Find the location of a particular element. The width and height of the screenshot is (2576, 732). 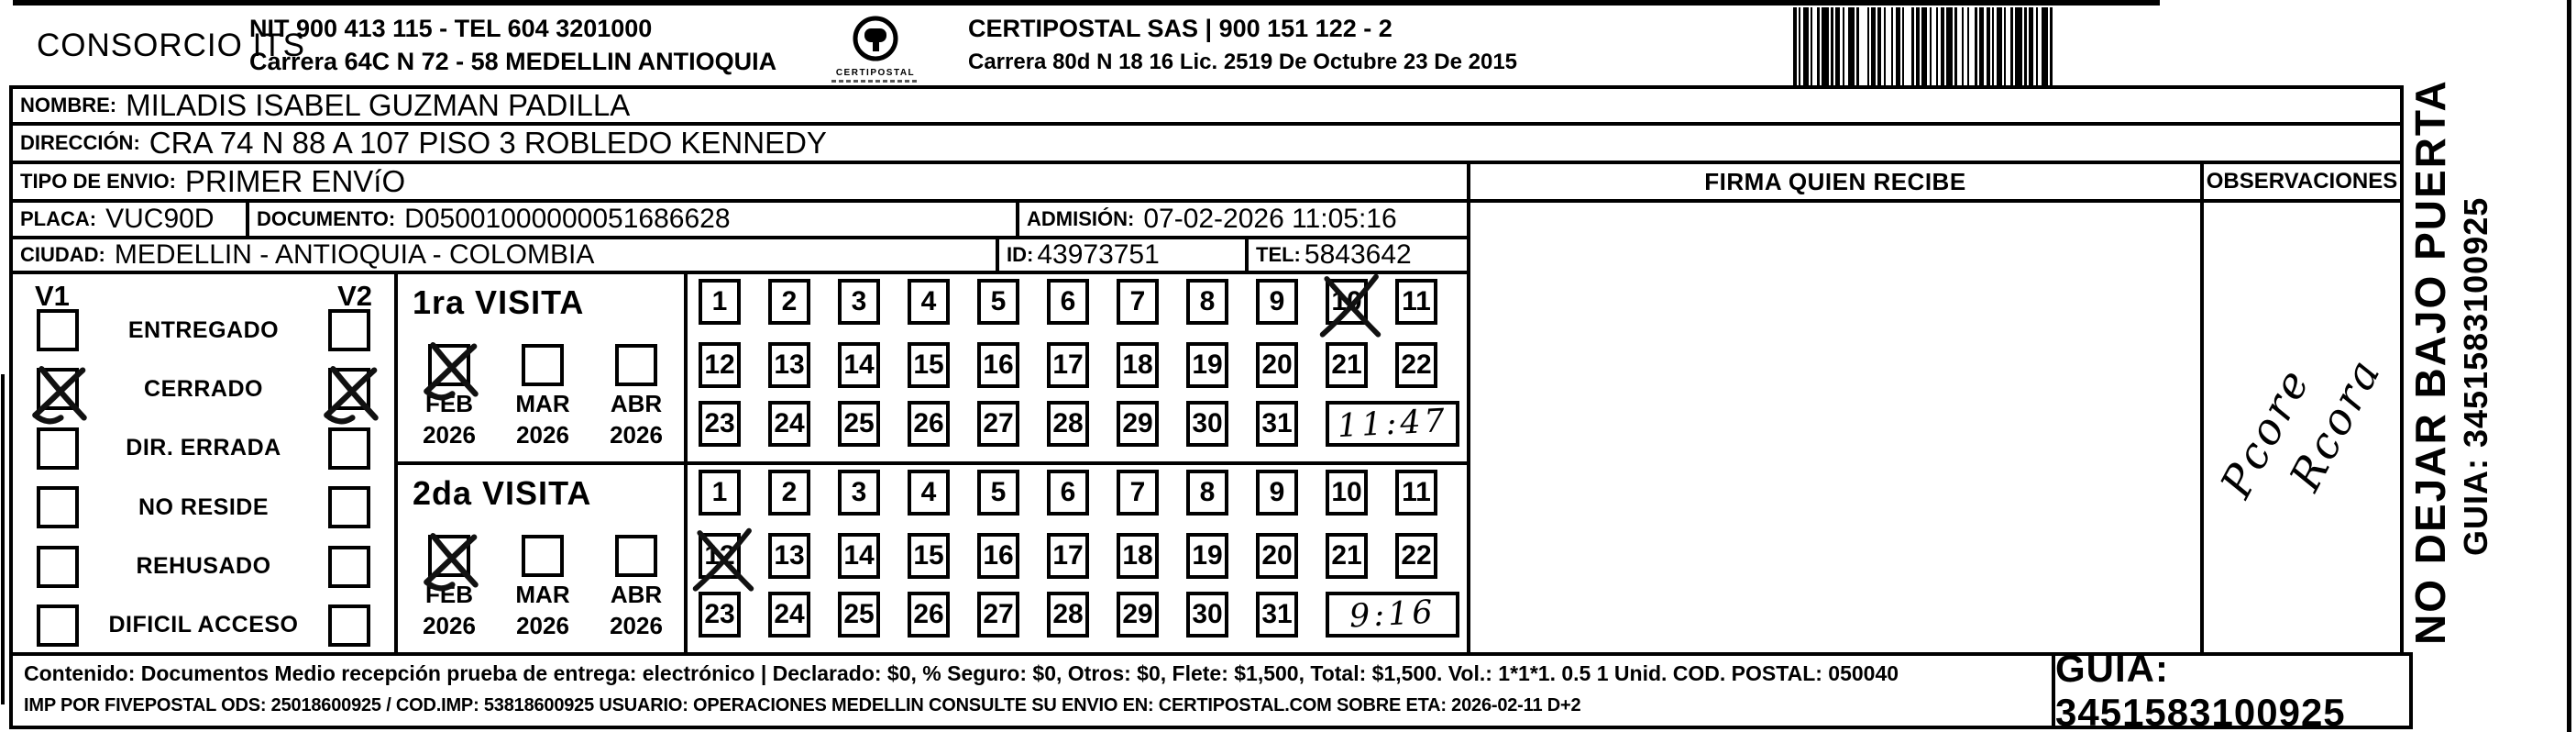

day-row: 23 24 25 26 27 28 29 30 31 11:47 is located at coordinates (1083, 424).